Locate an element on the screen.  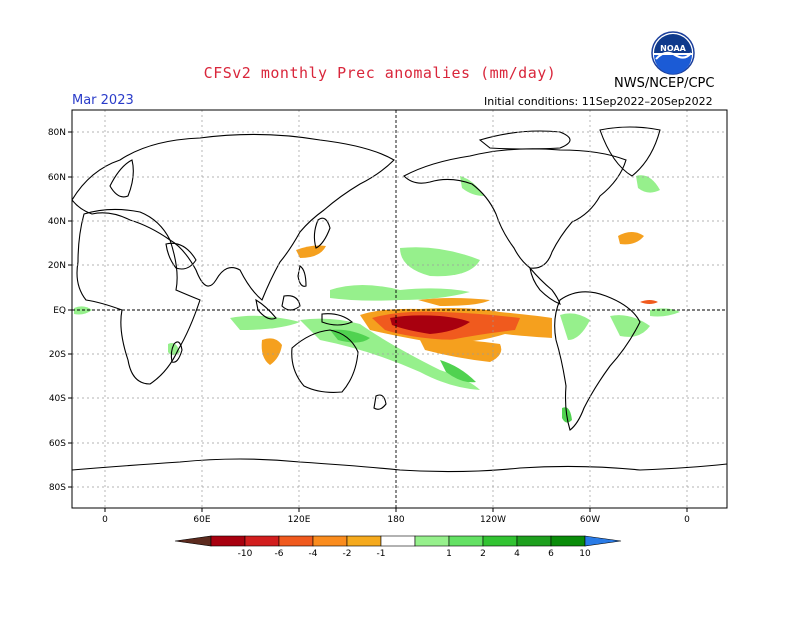
colorbar-label: -4 is located at coordinates (313, 554).